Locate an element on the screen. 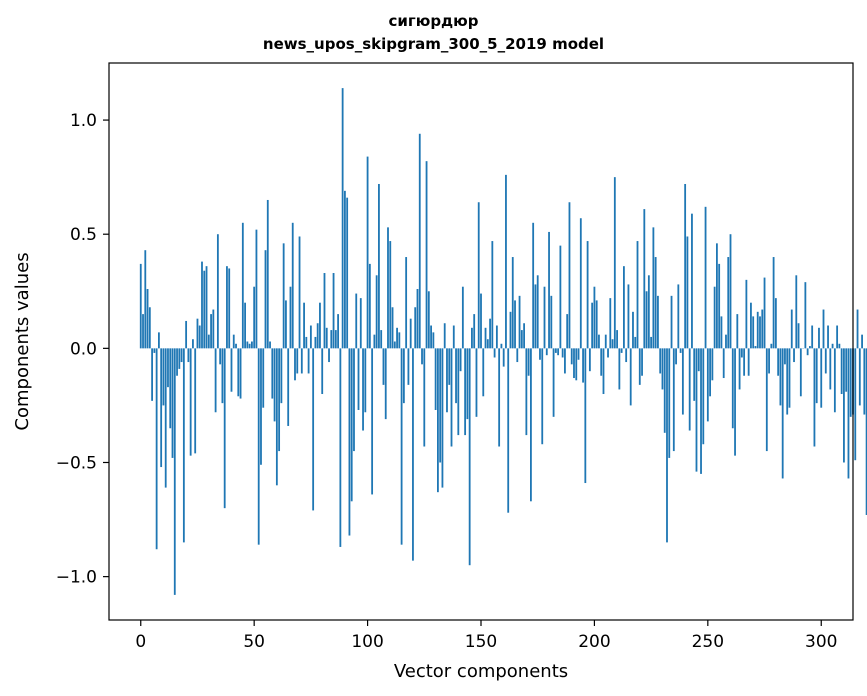  chart-title-line-1: сигюрдюр is located at coordinates (433, 21).